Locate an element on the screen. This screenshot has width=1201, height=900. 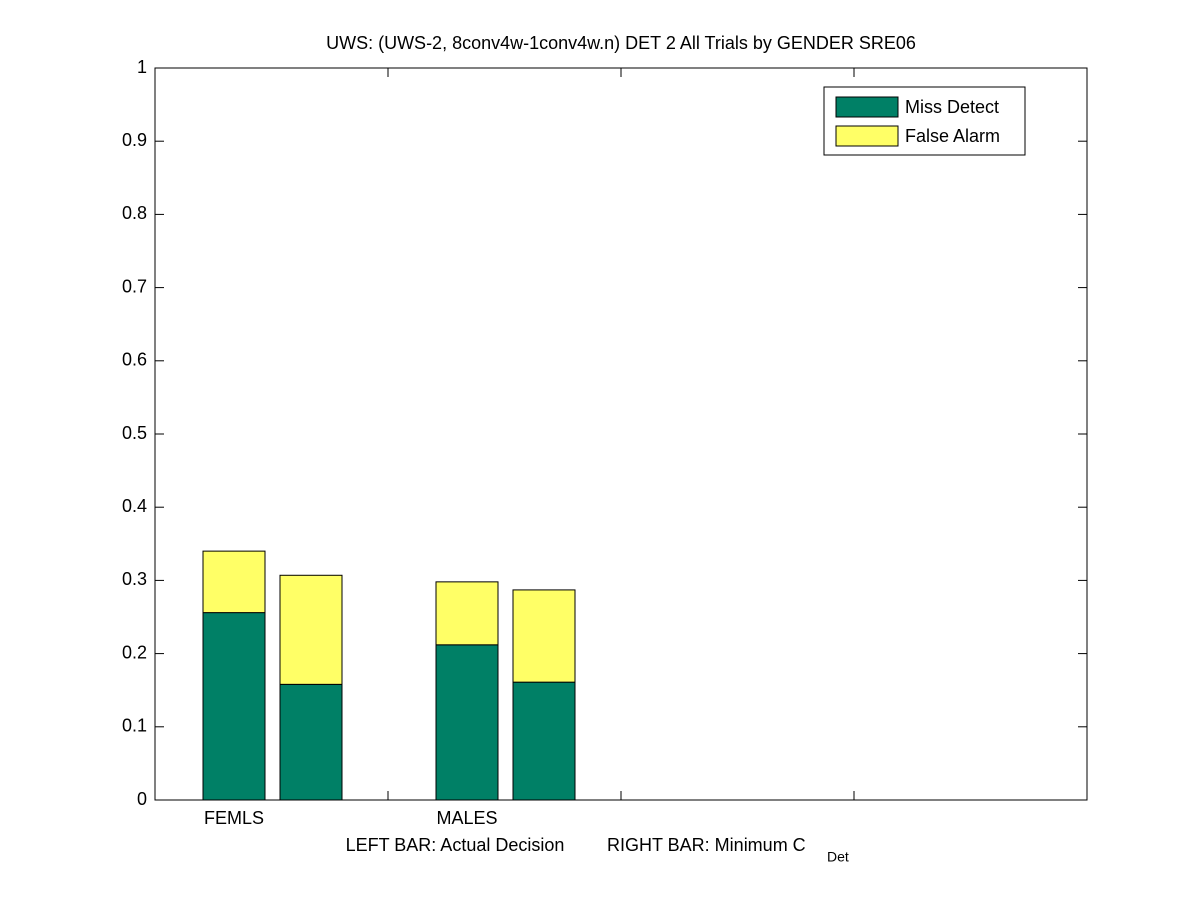
x-axis-label-subscript: Det is located at coordinates (838, 857).